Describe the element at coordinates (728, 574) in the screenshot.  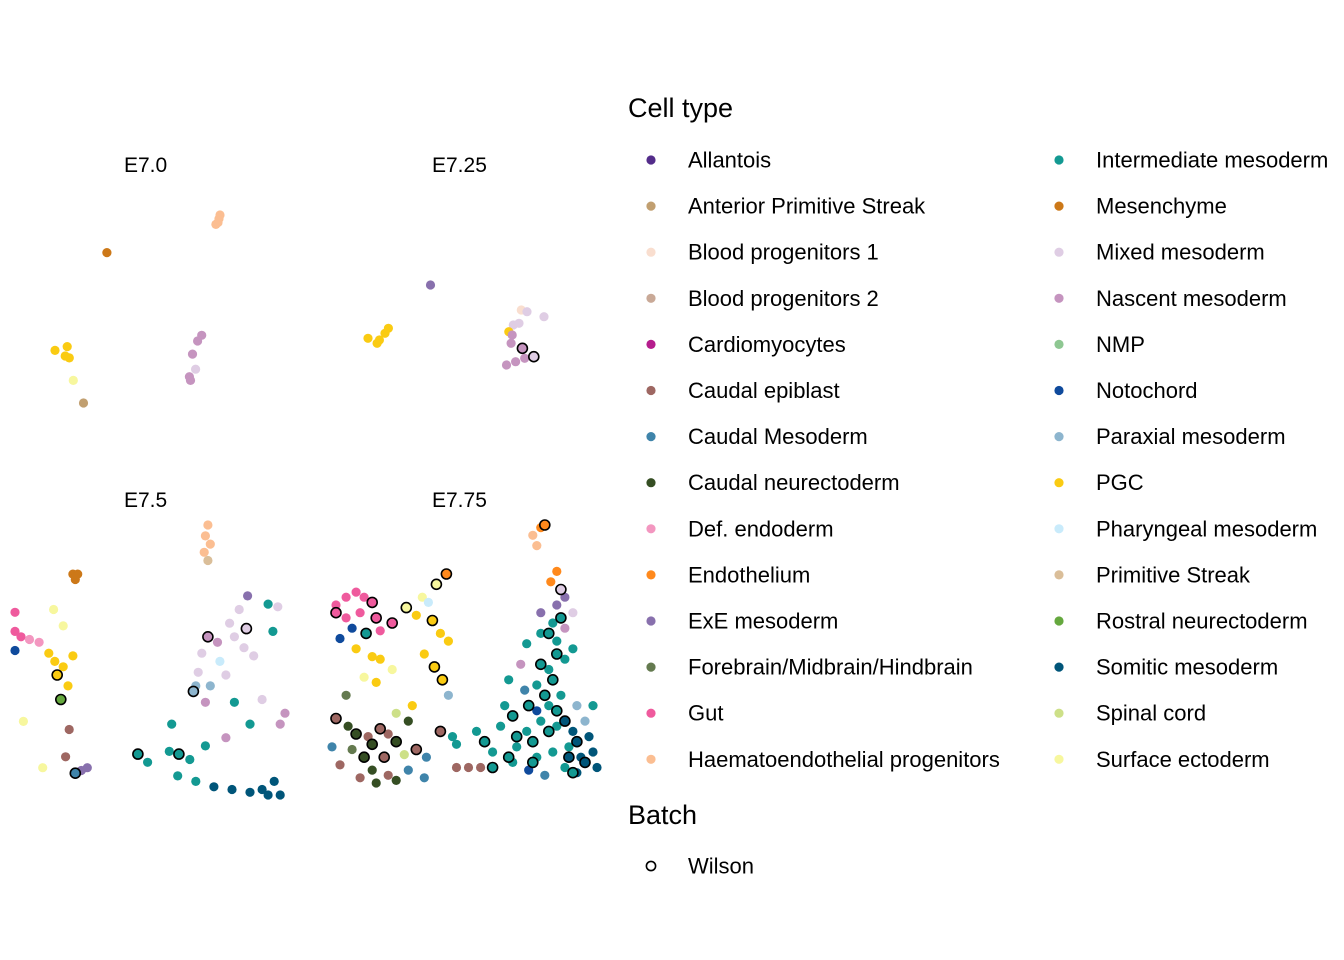
I see `legend-item-endothelium: Endothelium` at that location.